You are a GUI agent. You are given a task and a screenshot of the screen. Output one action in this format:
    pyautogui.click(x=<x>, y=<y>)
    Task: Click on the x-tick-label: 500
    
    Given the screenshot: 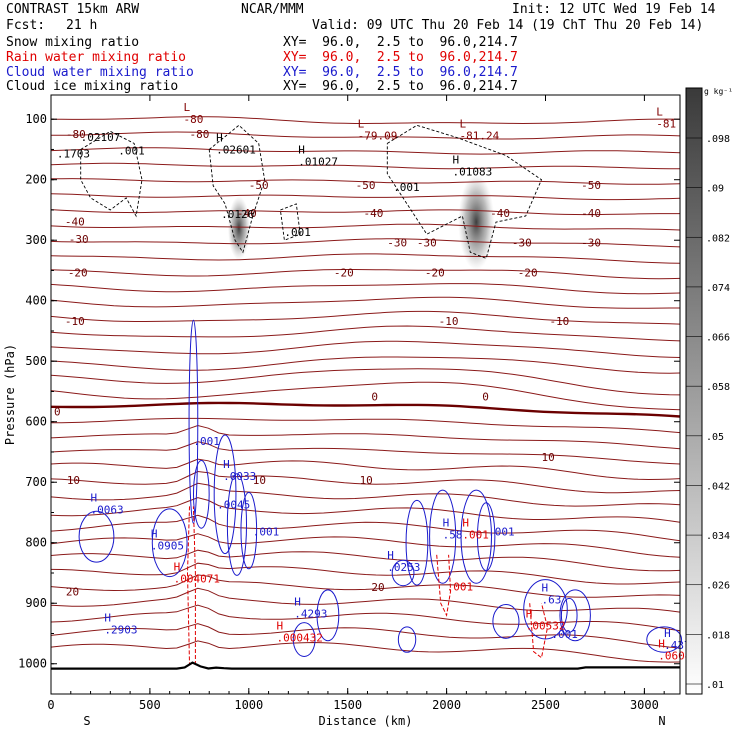 What is the action you would take?
    pyautogui.click(x=150, y=705)
    